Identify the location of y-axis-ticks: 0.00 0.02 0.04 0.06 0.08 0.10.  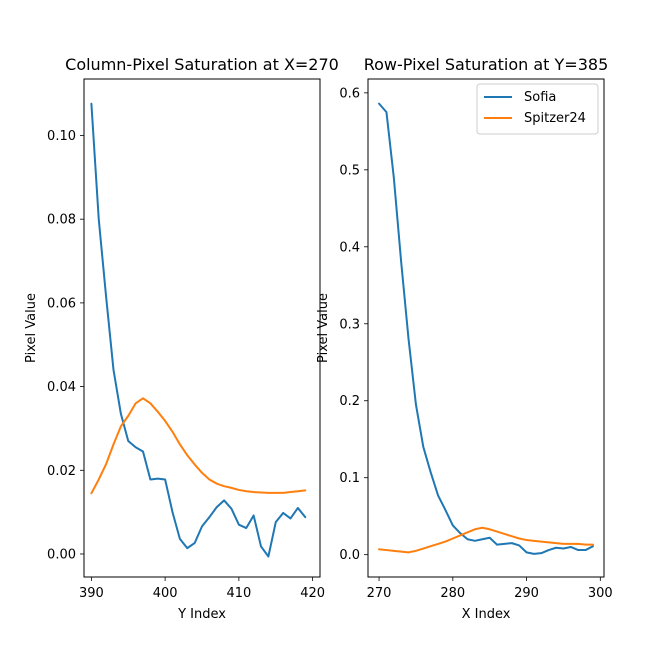
(65, 345).